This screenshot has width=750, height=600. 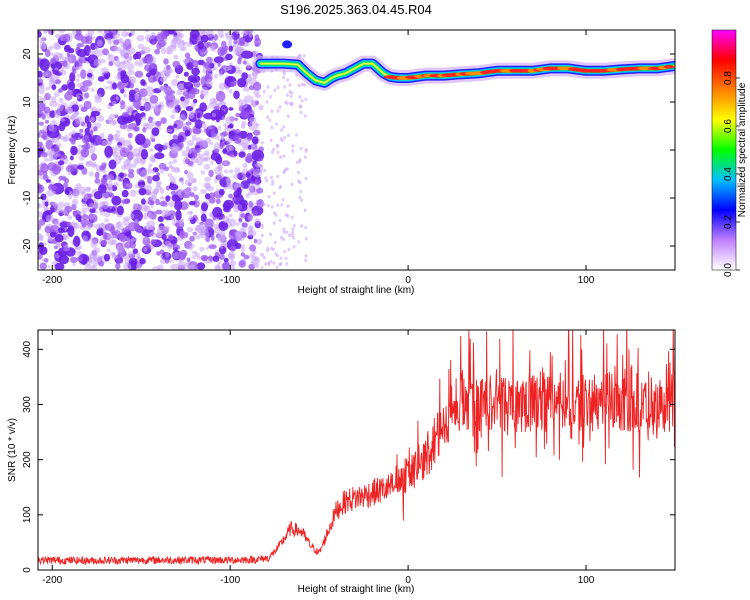 I want to click on snr-x-tick-label: -100, so click(x=230, y=580).